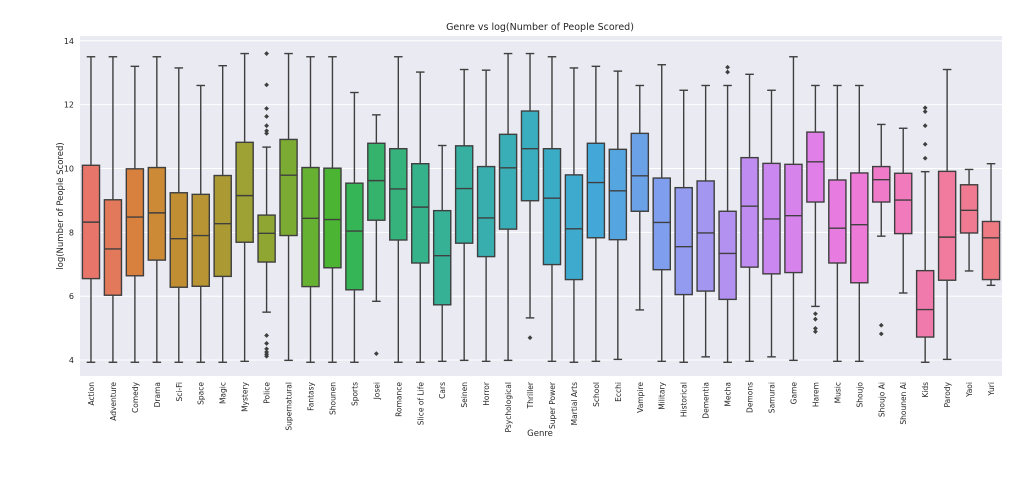 The height and width of the screenshot is (498, 1024). I want to click on box-josei, so click(376, 235).